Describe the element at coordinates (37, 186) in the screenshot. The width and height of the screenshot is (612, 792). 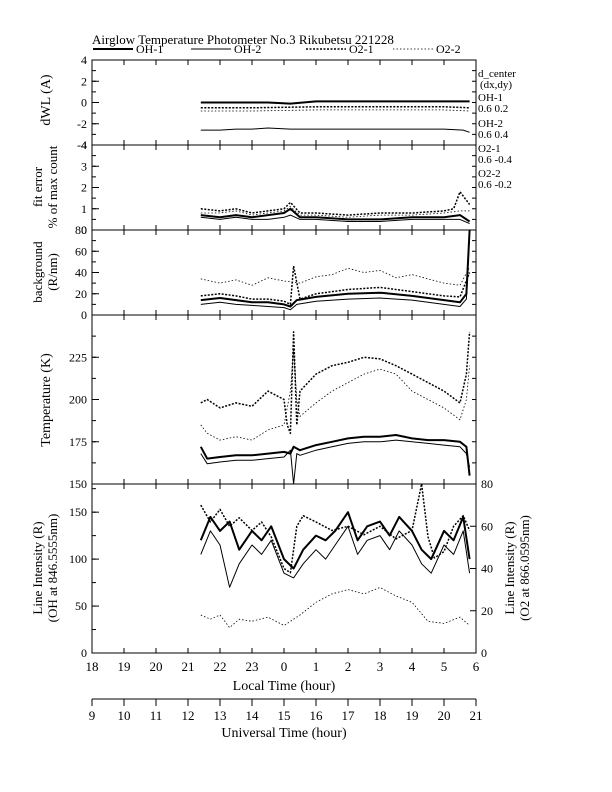
I see `y-axis-label: fit error` at that location.